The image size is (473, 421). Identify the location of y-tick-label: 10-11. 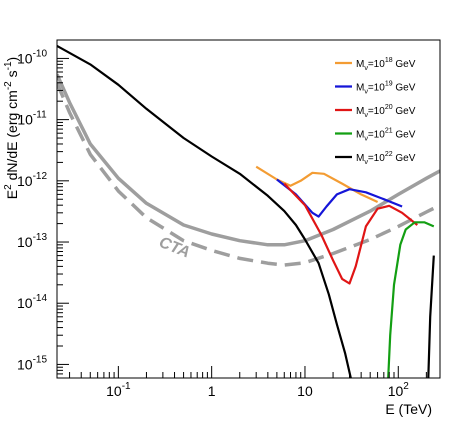
(32, 119).